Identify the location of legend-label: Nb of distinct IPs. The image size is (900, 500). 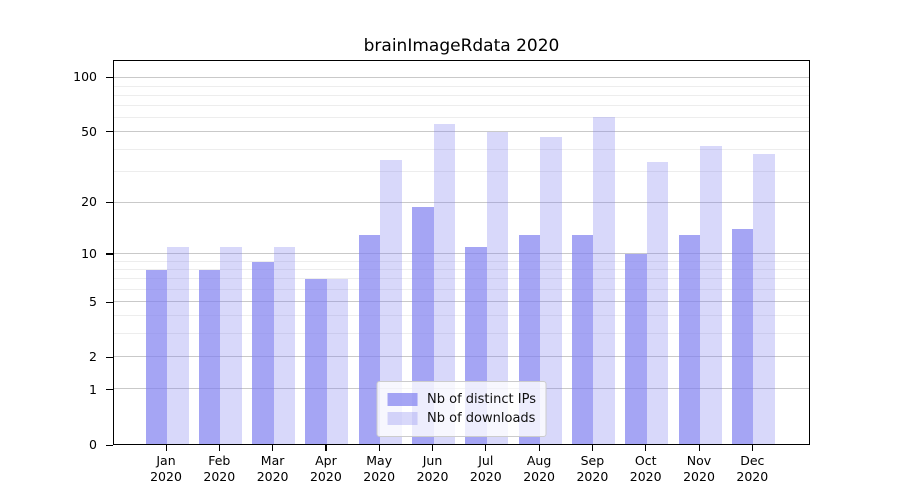
(481, 399).